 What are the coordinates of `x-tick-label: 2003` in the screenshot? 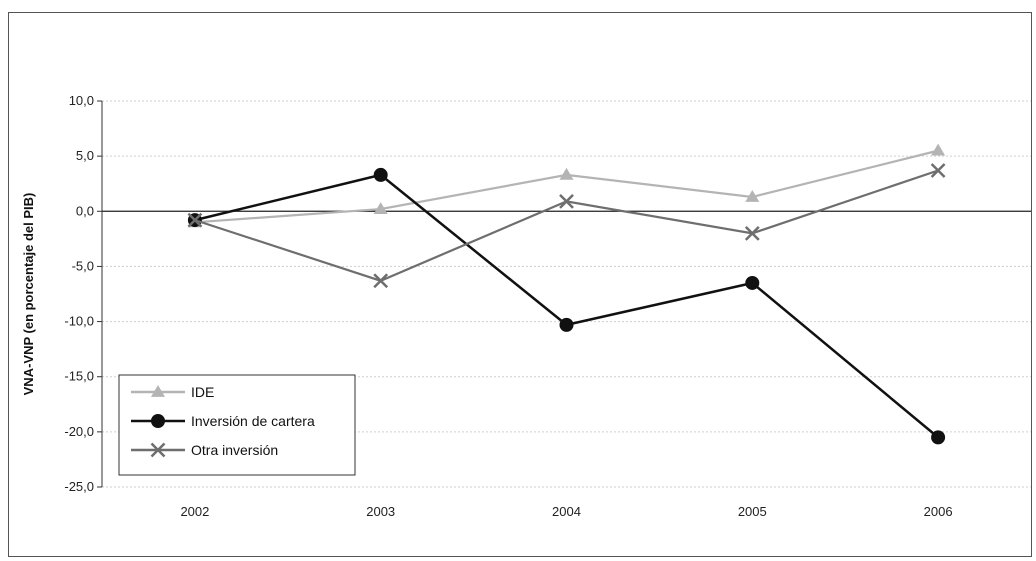 It's located at (380, 511).